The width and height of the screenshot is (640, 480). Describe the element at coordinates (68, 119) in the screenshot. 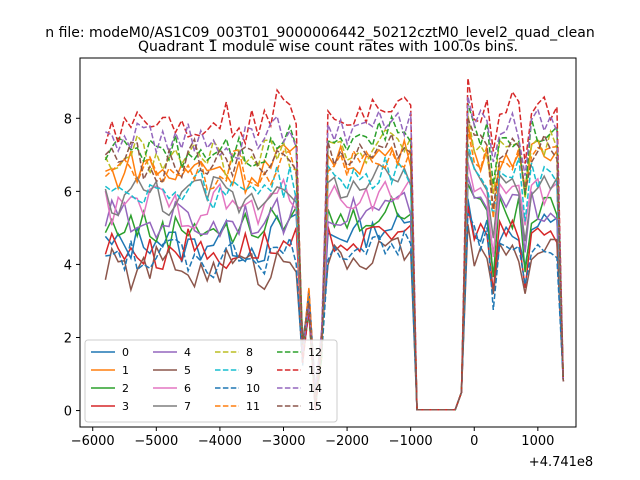

I see `y-tick-label: 8` at that location.